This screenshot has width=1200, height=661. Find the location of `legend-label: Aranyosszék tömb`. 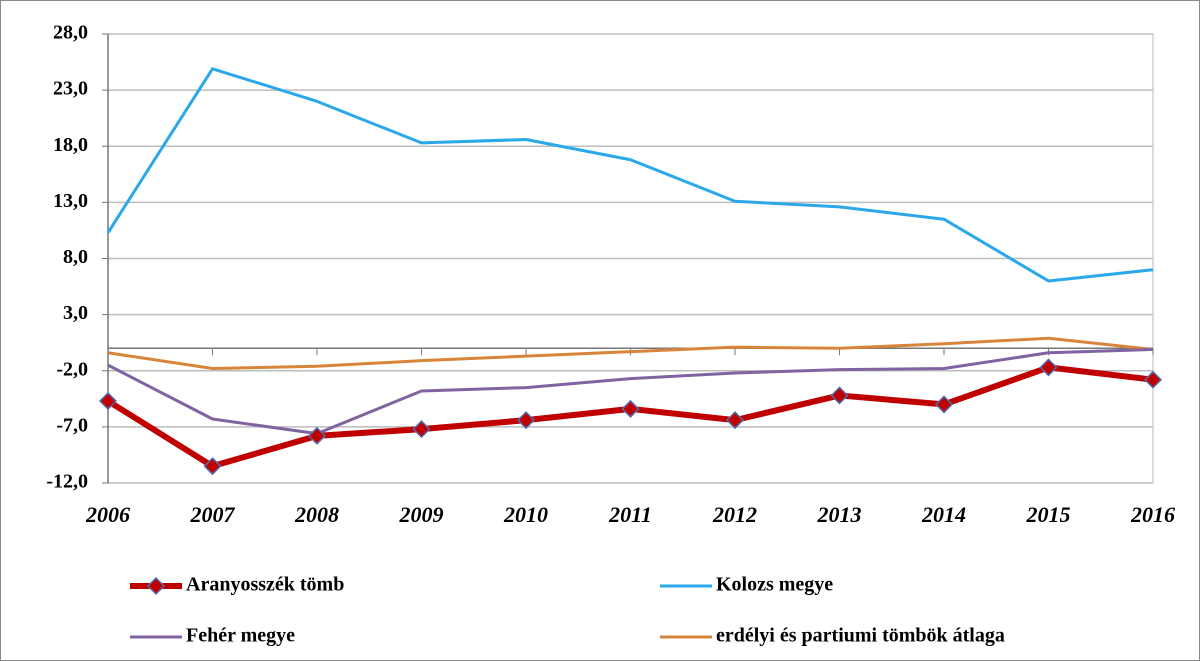

legend-label: Aranyosszék tömb is located at coordinates (265, 585).